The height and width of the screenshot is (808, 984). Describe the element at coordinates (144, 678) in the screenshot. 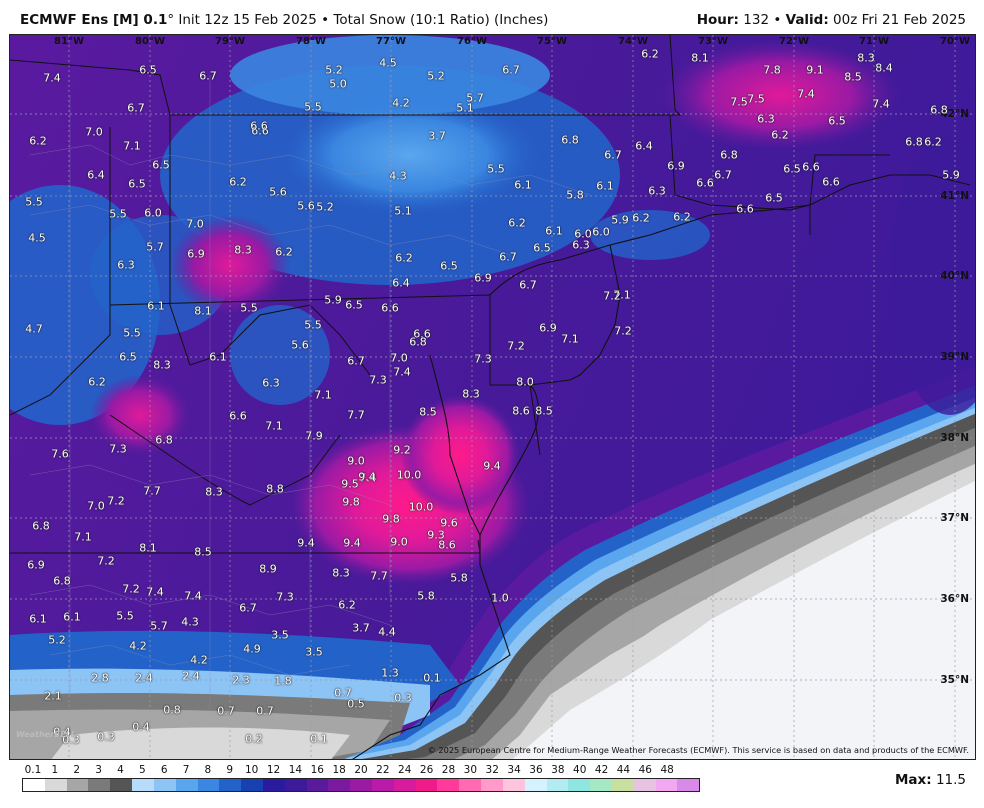

I see `snow-value: 2.4` at that location.